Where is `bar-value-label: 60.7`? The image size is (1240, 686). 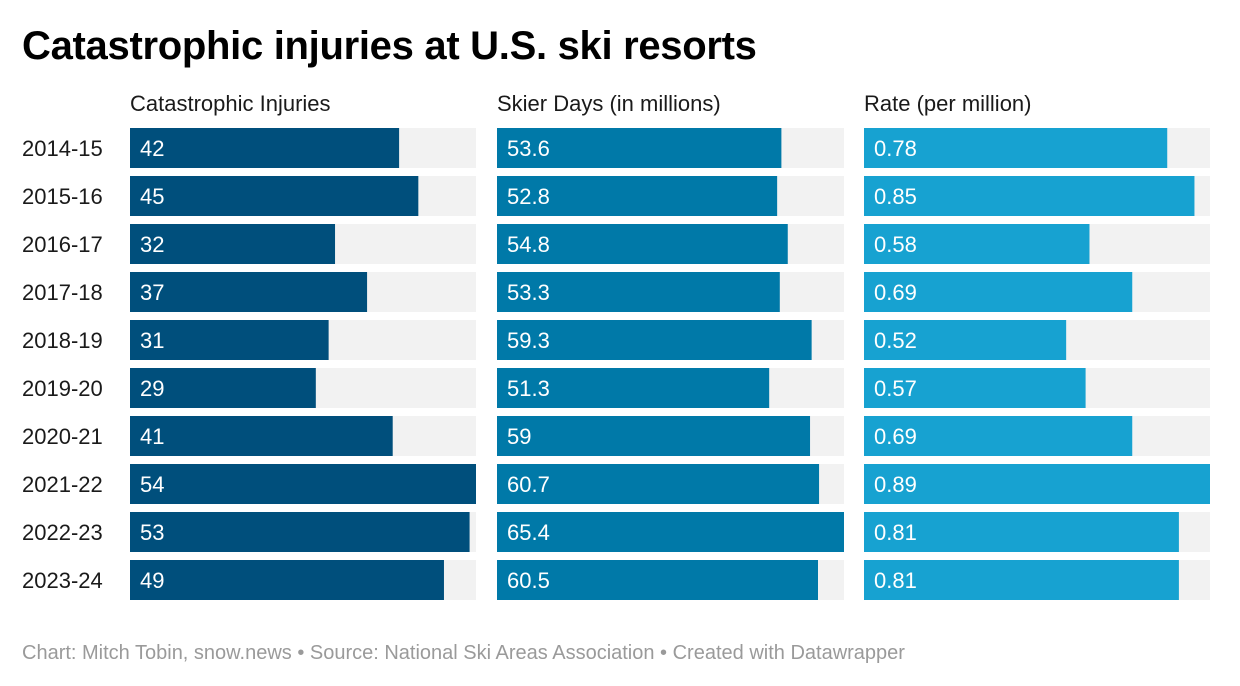 bar-value-label: 60.7 is located at coordinates (528, 484).